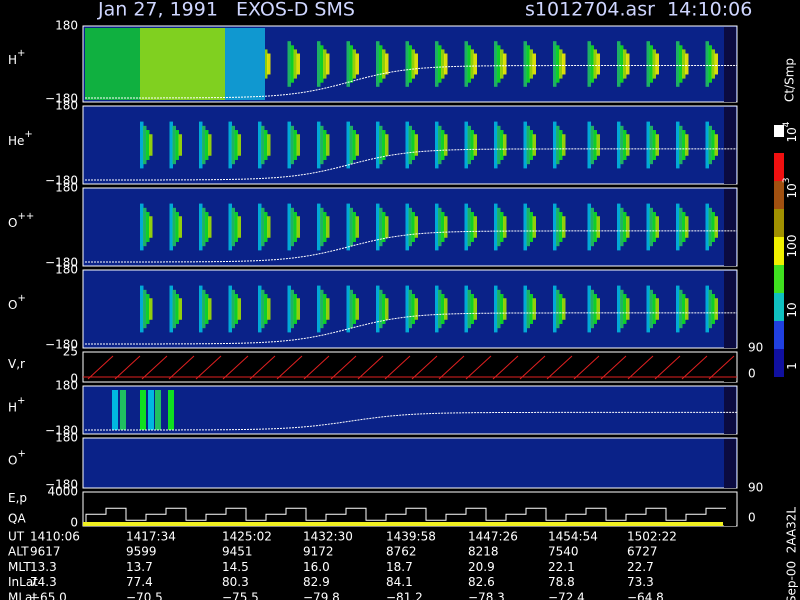 This screenshot has height=600, width=800. I want to click on label-sup: +, so click(21, 454).